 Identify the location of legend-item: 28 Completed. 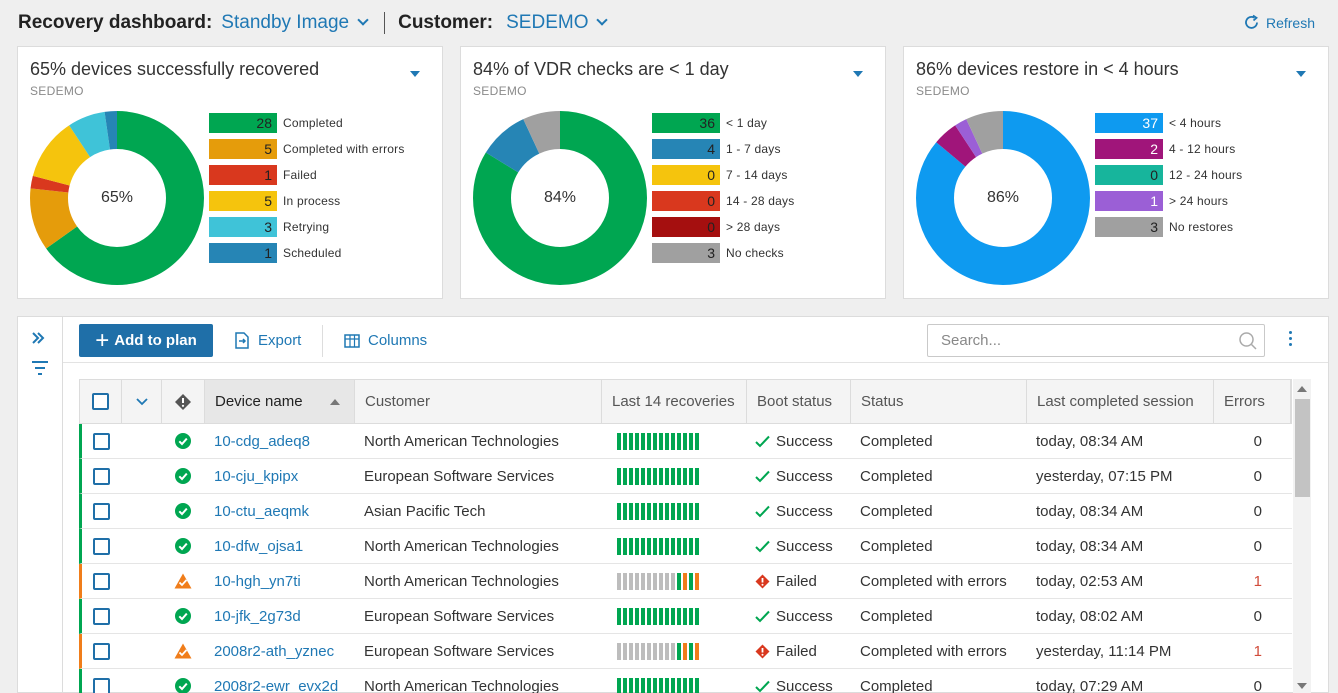
(307, 123).